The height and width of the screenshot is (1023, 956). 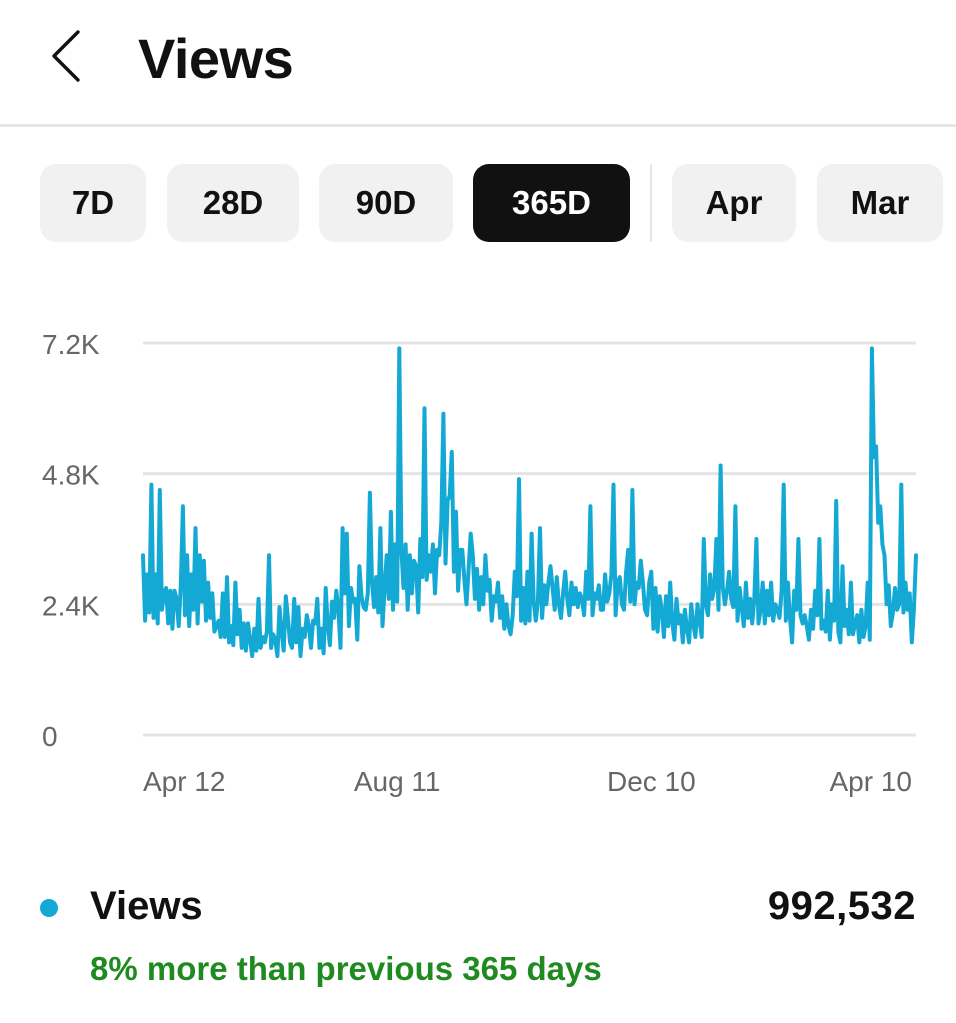 What do you see at coordinates (71, 344) in the screenshot?
I see `y-tick-label: 7.2K` at bounding box center [71, 344].